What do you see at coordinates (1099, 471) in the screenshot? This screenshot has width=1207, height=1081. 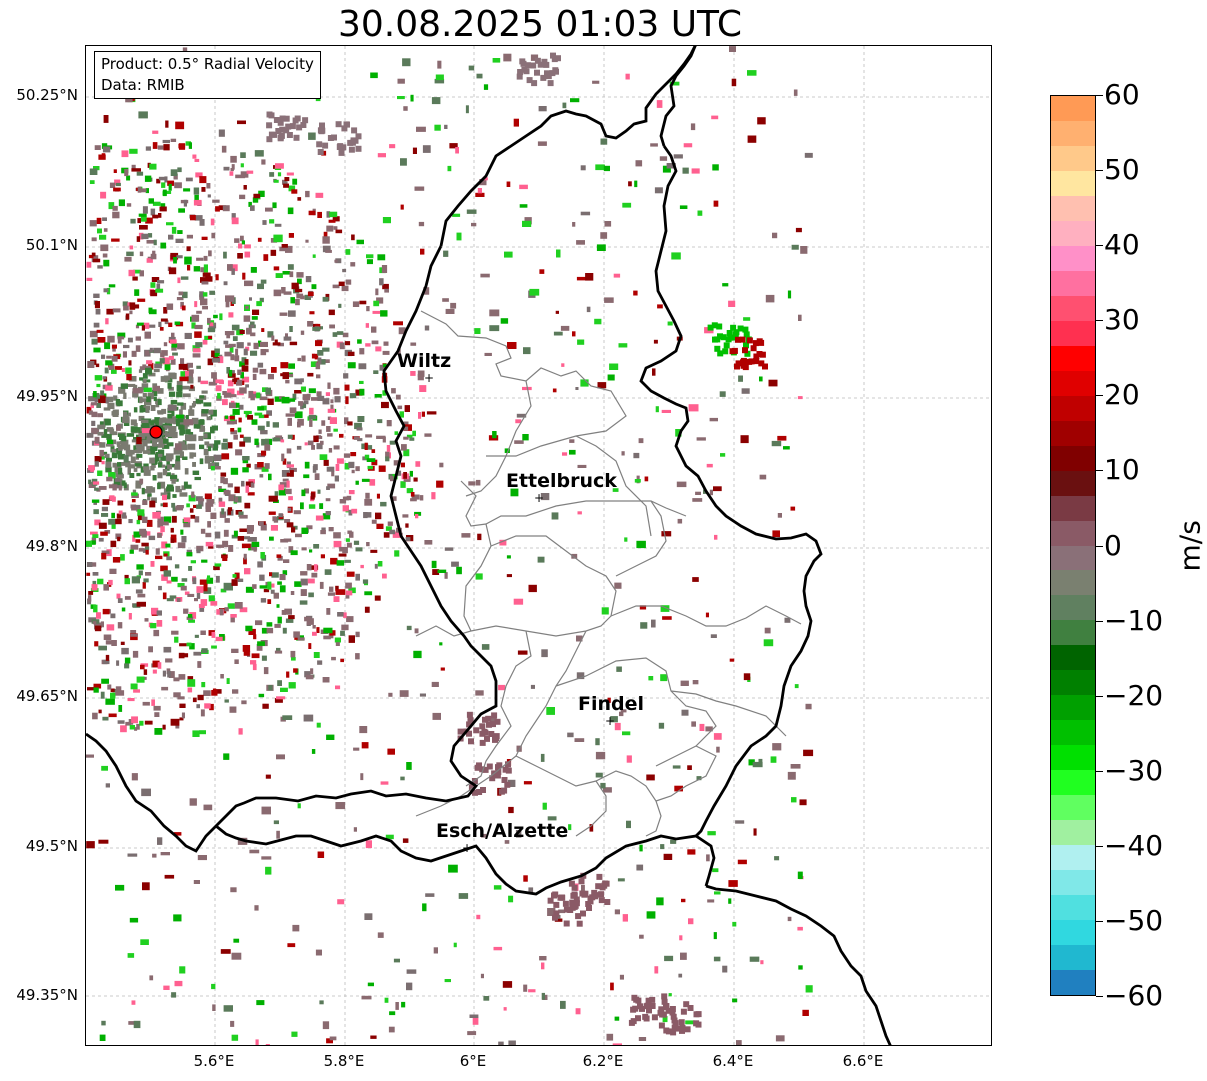 I see `colorbar-tick-mark` at bounding box center [1099, 471].